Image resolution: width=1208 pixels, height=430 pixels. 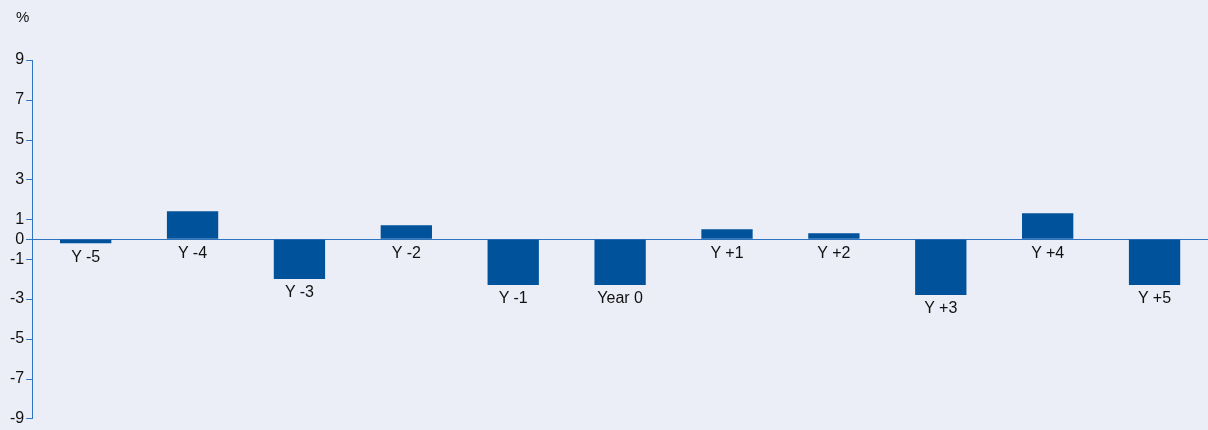 What do you see at coordinates (17, 258) in the screenshot?
I see `y-tick-label: -1` at bounding box center [17, 258].